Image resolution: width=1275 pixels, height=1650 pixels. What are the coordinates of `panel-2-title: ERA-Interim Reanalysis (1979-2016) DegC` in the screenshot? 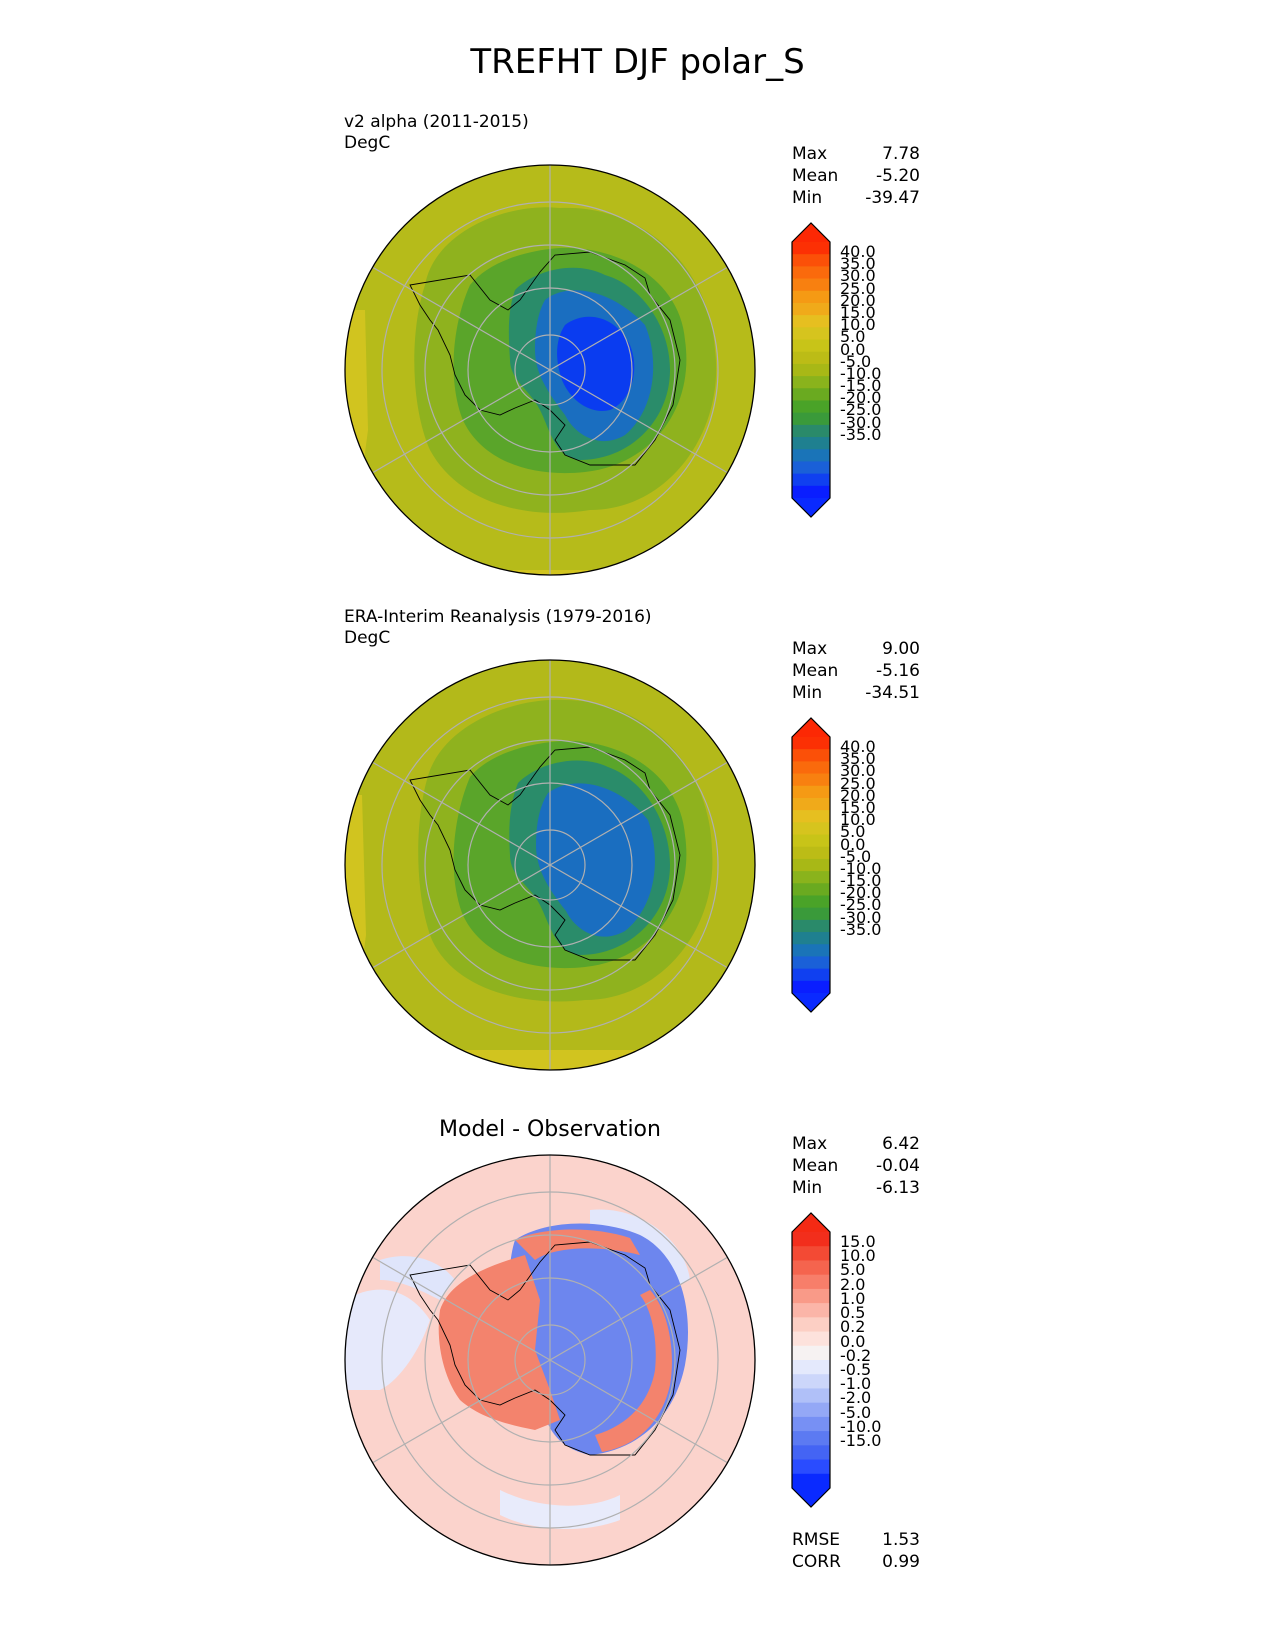 It's located at (498, 628).